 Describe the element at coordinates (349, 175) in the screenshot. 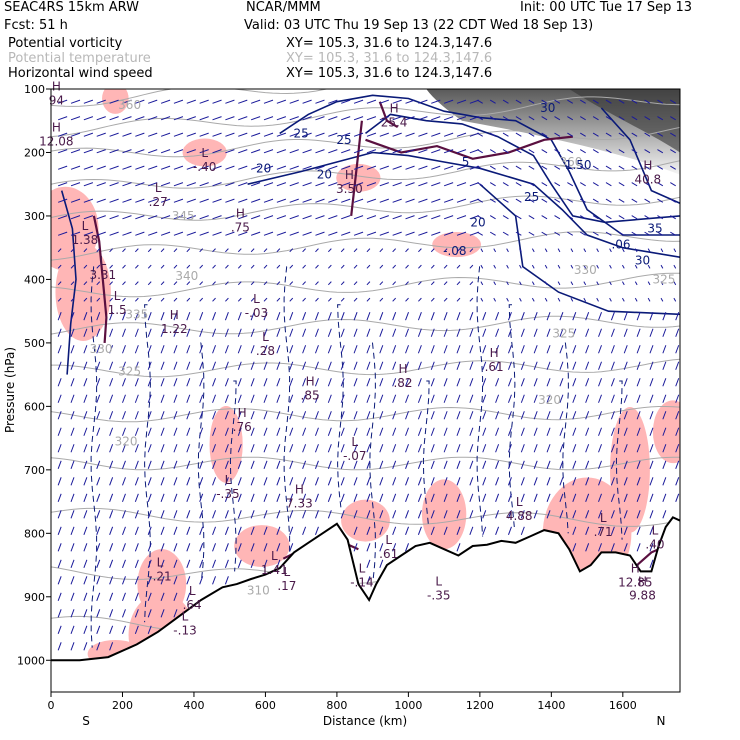

I see `pv-extremum-type-label: H` at that location.